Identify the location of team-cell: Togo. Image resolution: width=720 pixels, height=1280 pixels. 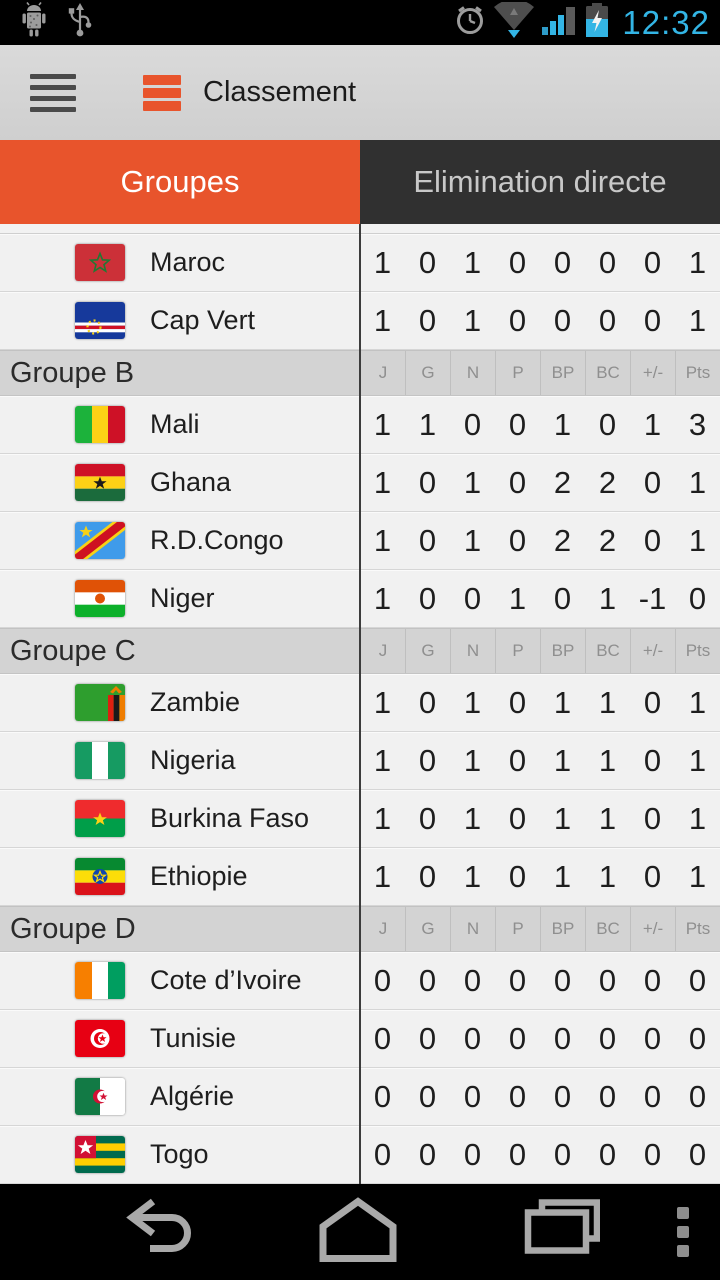
(180, 1154).